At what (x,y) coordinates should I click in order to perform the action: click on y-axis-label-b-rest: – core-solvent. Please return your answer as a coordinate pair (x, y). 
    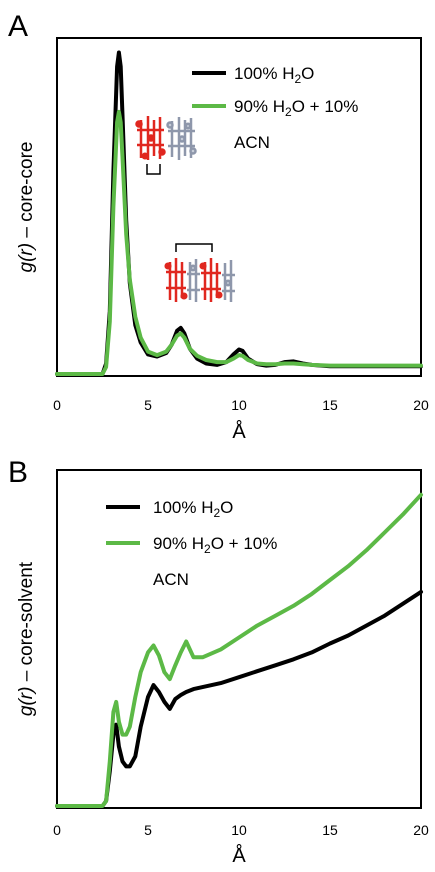
    Looking at the image, I should click on (26, 623).